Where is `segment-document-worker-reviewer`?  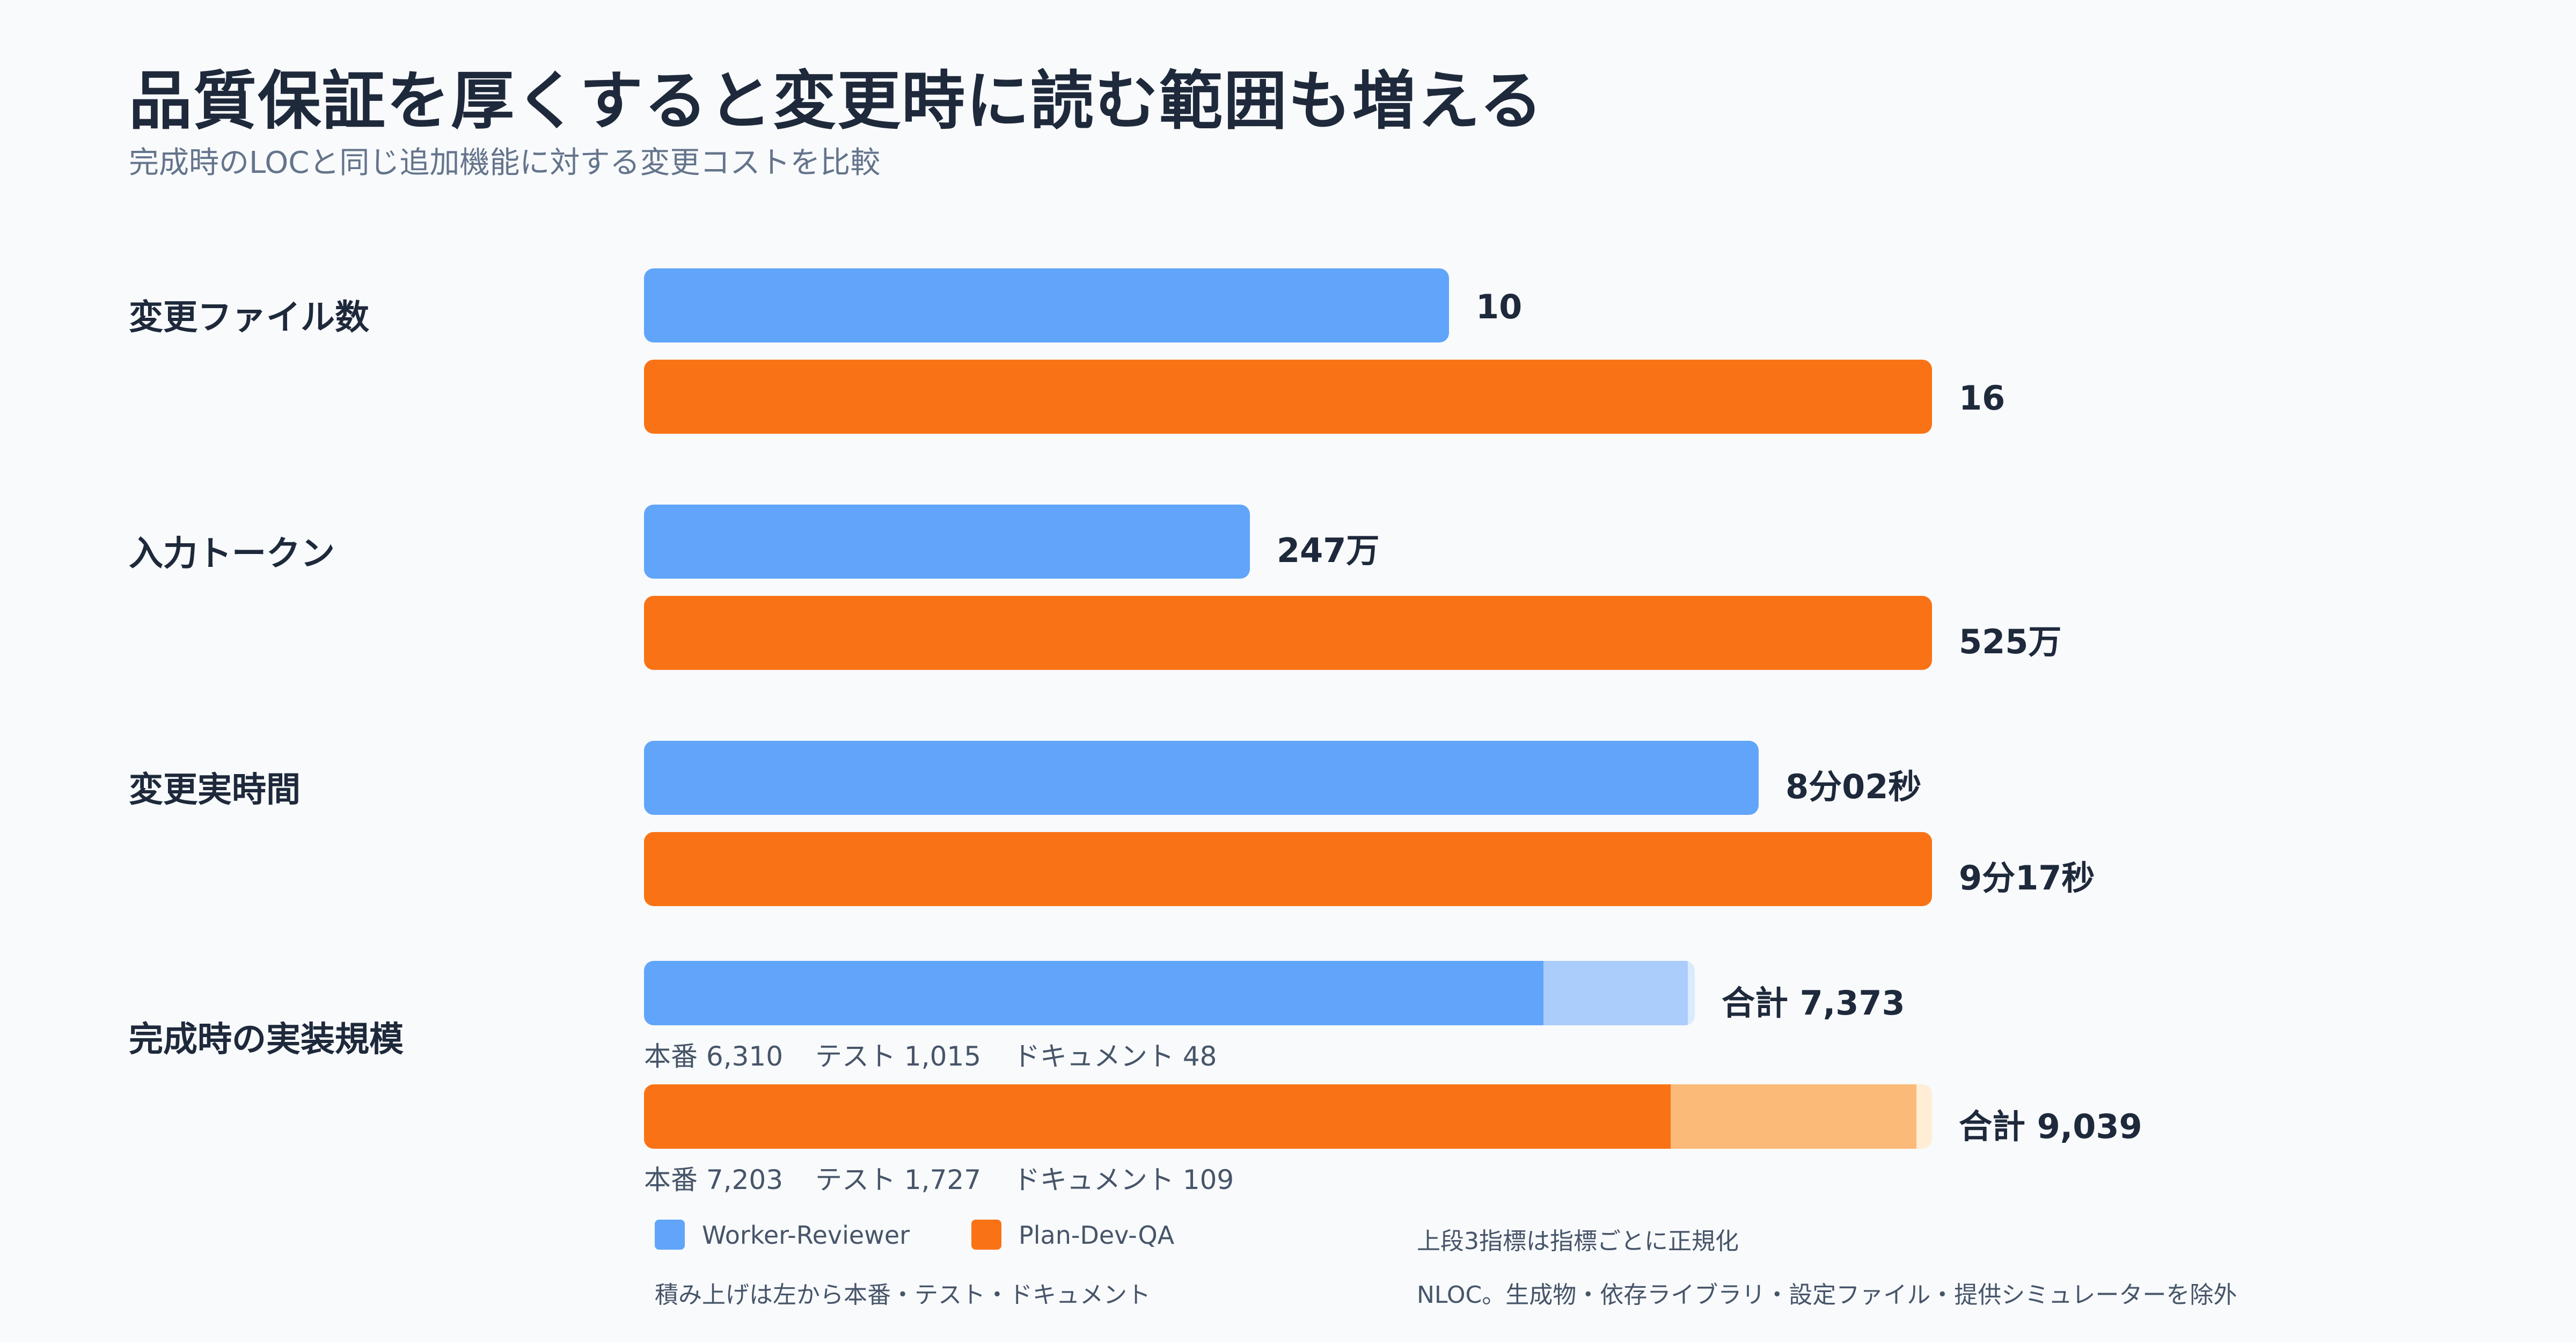
segment-document-worker-reviewer is located at coordinates (1691, 993).